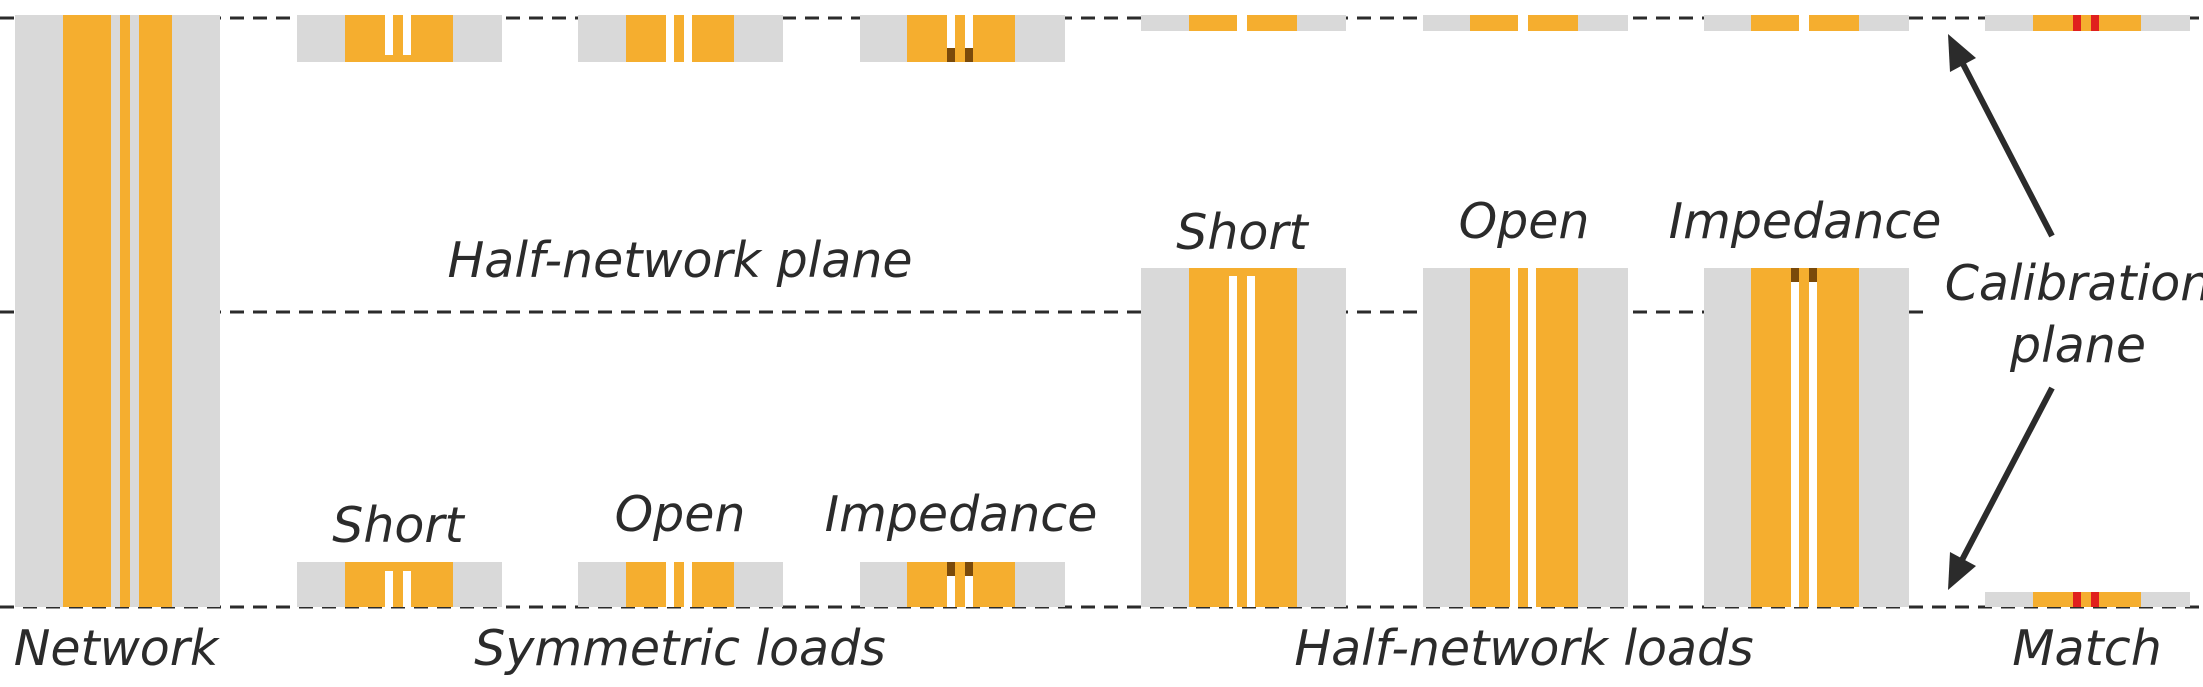 The width and height of the screenshot is (2203, 687). I want to click on half-network-plane-label: Half-network plane, so click(679, 260).